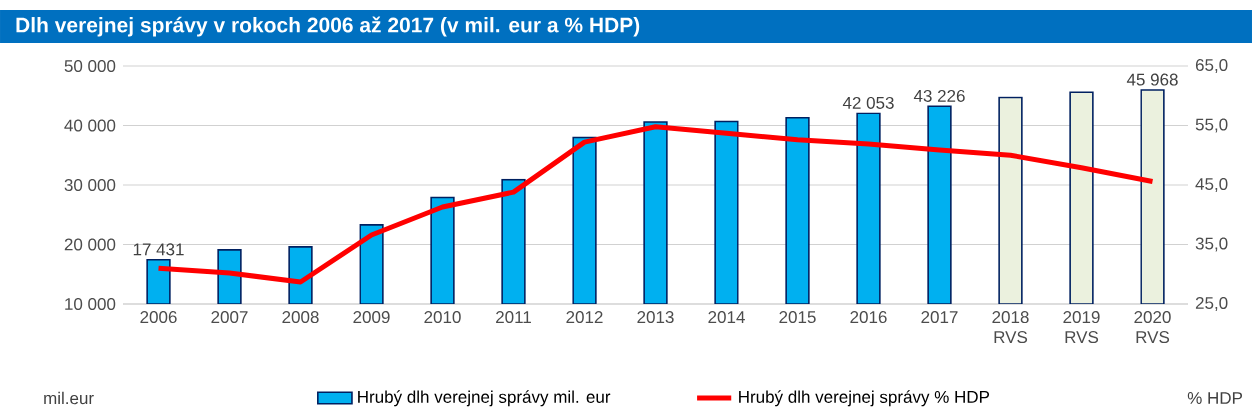  I want to click on data-label: 43 226, so click(939, 95).